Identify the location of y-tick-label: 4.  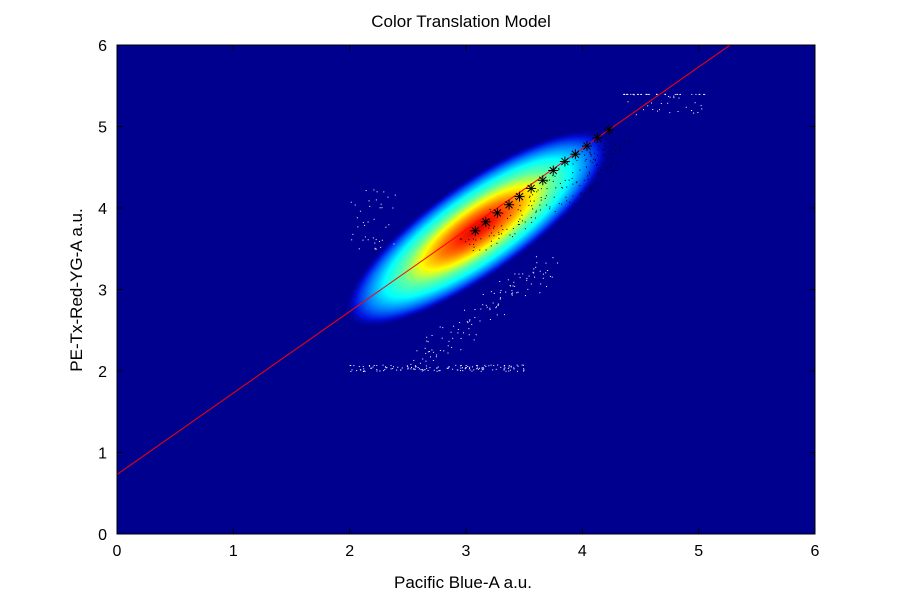
(102, 209).